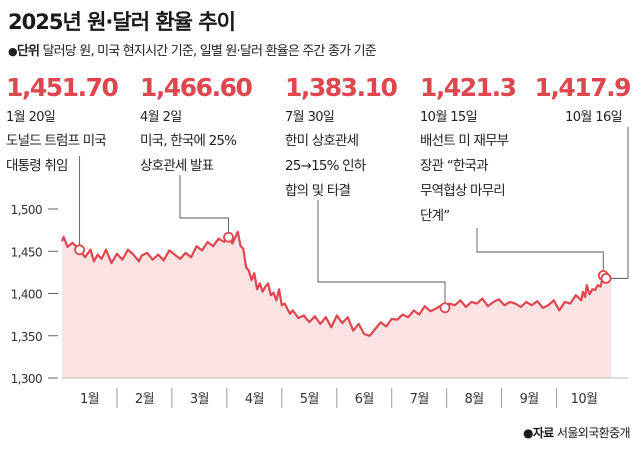  I want to click on y-tick-label: 1,500, so click(26, 210).